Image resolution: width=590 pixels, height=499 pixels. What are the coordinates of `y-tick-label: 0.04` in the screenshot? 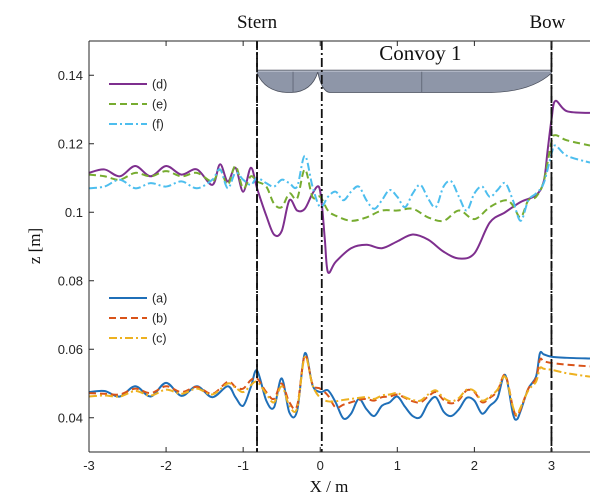 It's located at (70, 417).